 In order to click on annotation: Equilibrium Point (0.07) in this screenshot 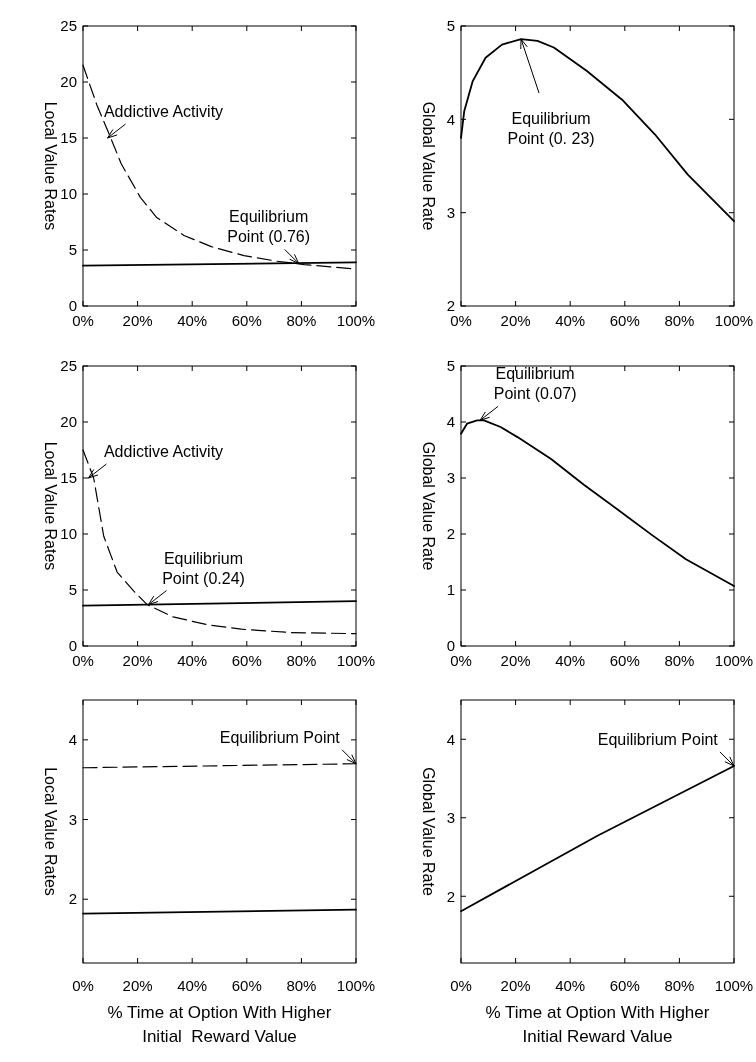, I will do `click(535, 384)`.